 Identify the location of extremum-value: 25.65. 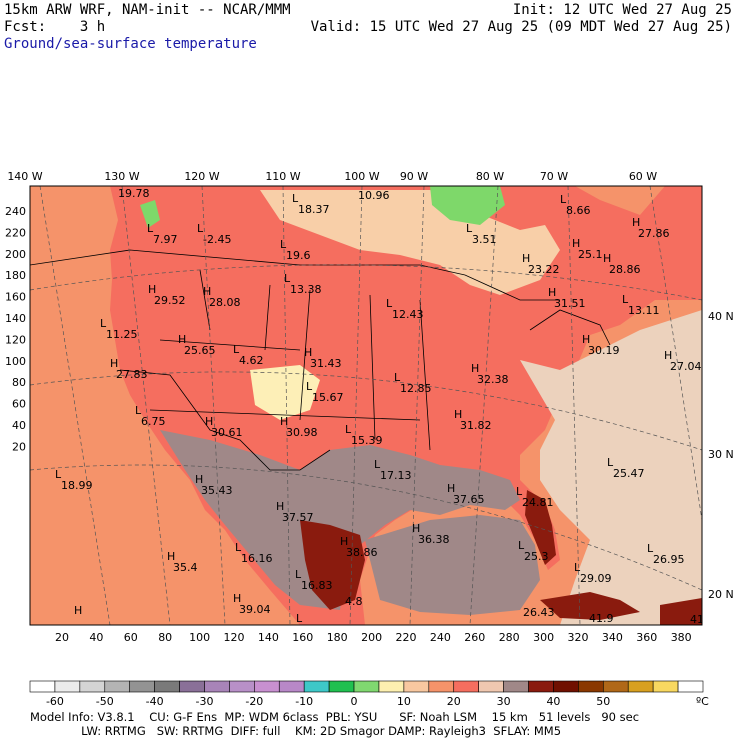
(200, 350).